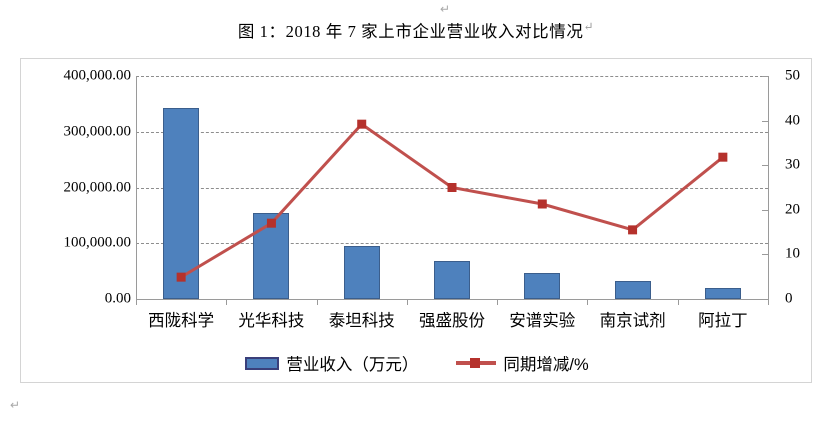 This screenshot has width=832, height=422. Describe the element at coordinates (361, 321) in the screenshot. I see `x-axis-label-泰坦科技: 泰坦科技` at that location.